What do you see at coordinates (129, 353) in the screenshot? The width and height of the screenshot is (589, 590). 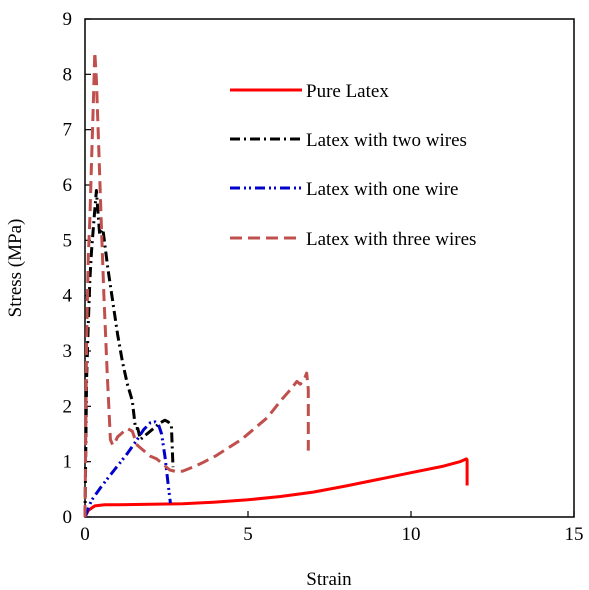 I see `series-line-latex-with-two-wires` at bounding box center [129, 353].